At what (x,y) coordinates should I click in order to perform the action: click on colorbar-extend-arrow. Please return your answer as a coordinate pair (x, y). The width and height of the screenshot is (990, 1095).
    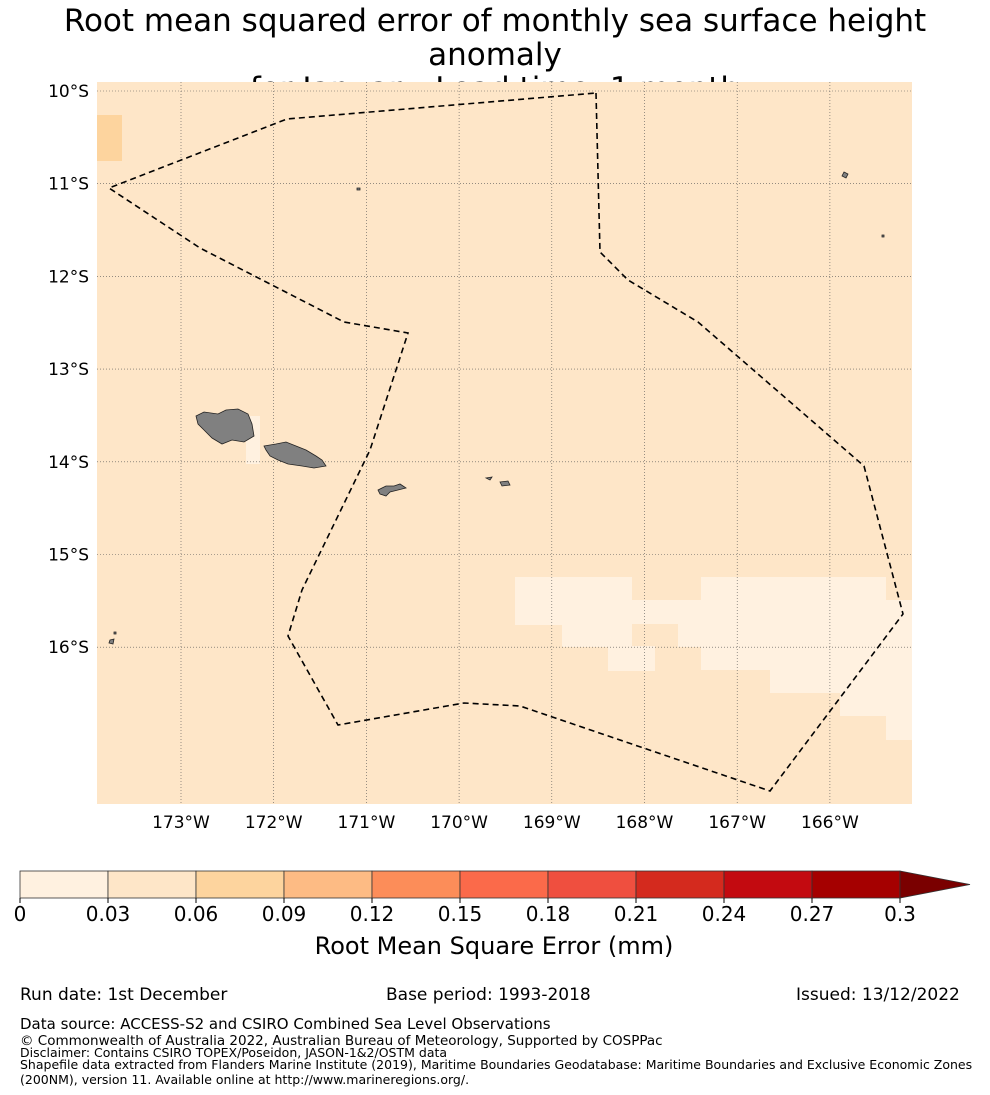
    Looking at the image, I should click on (935, 884).